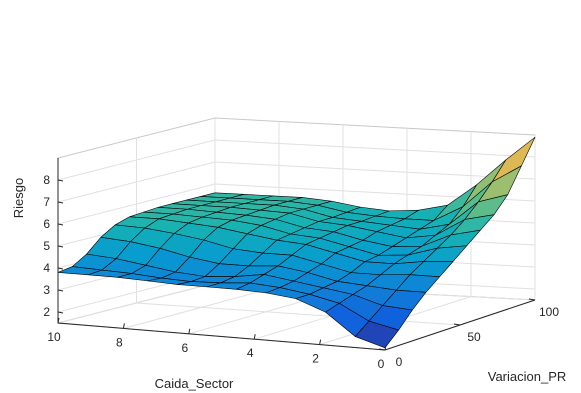  I want to click on y-tick-label: 100, so click(549, 312).